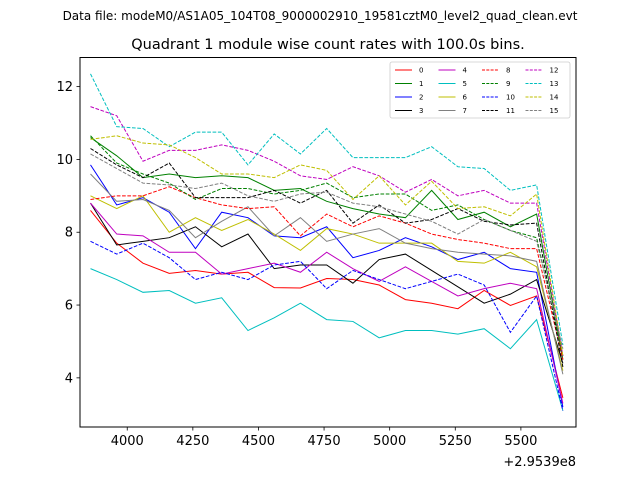 The image size is (640, 480). What do you see at coordinates (69, 378) in the screenshot?
I see `y-tick-label: 4` at bounding box center [69, 378].